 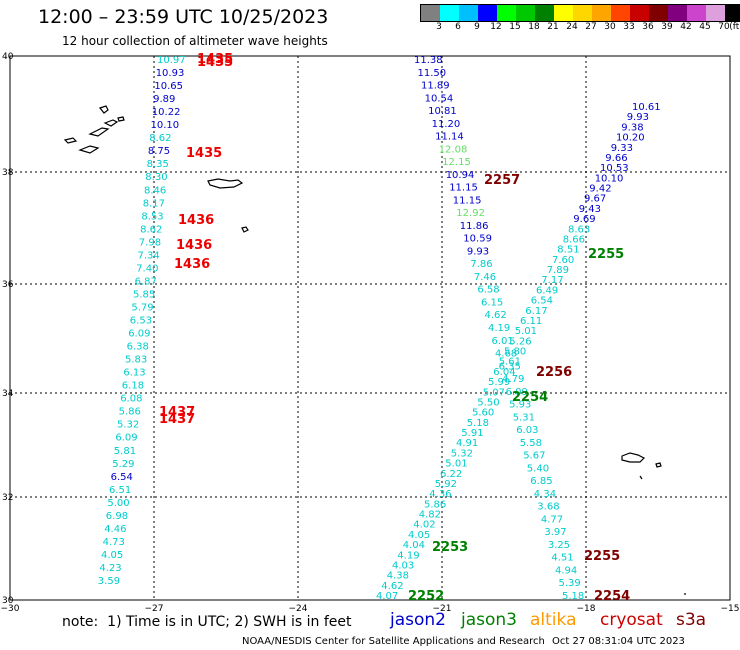 I want to click on swh-value: 9.33, so click(x=622, y=148).